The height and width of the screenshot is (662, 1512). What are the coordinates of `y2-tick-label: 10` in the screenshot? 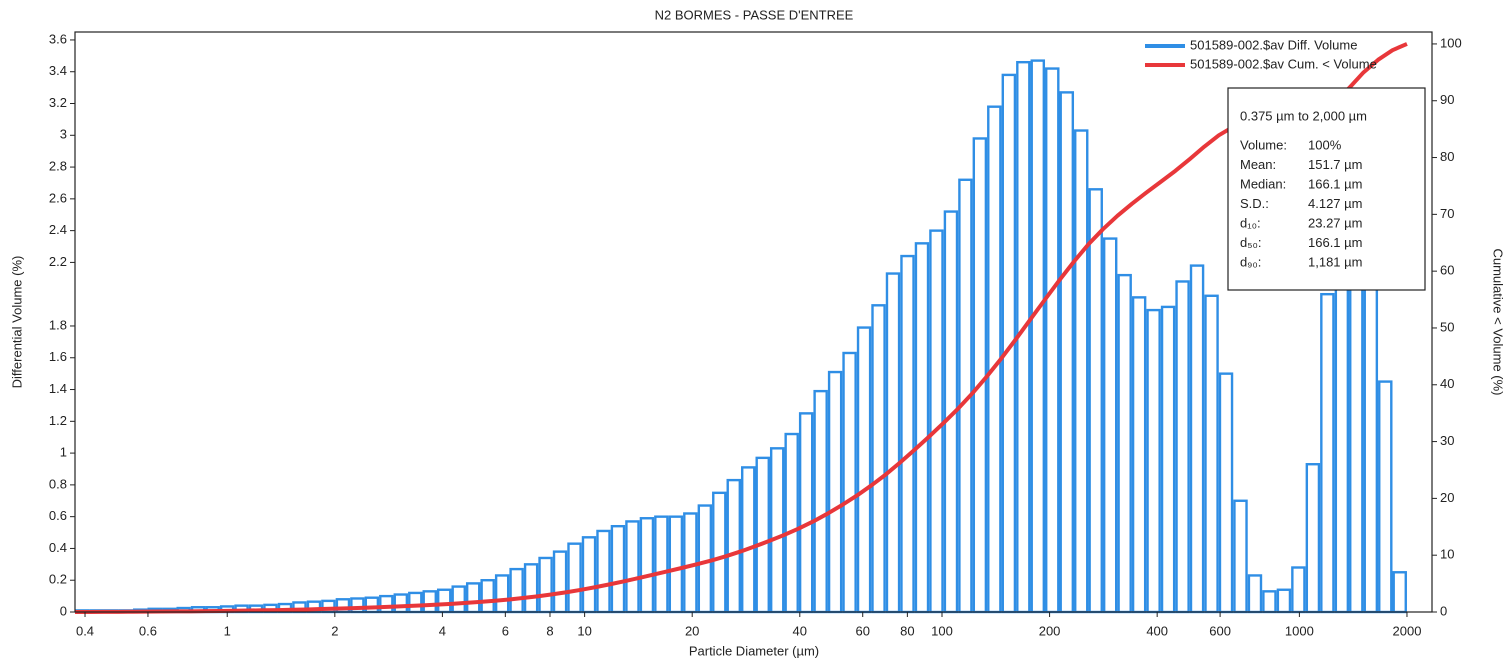 It's located at (1447, 554).